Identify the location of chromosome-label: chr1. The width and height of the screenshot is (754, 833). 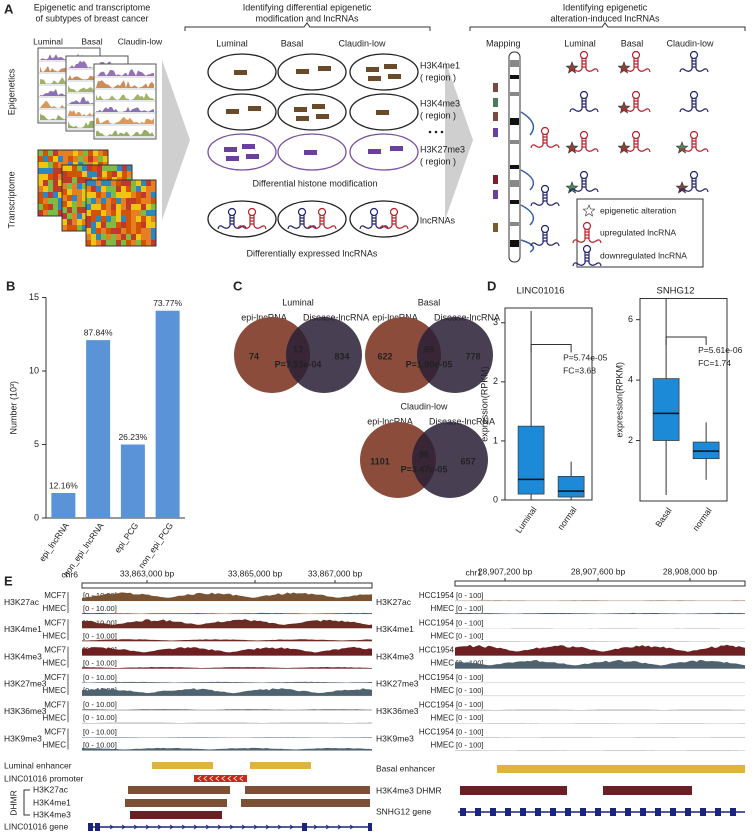
(473, 572).